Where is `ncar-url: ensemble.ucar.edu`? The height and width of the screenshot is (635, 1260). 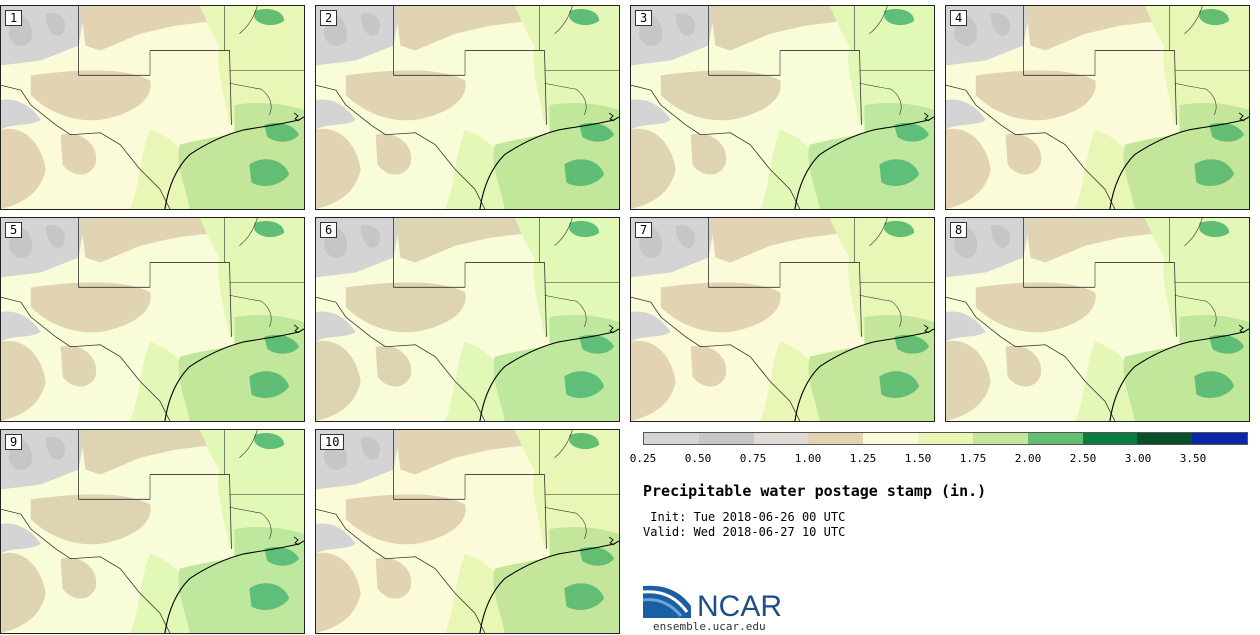 ncar-url: ensemble.ucar.edu is located at coordinates (709, 626).